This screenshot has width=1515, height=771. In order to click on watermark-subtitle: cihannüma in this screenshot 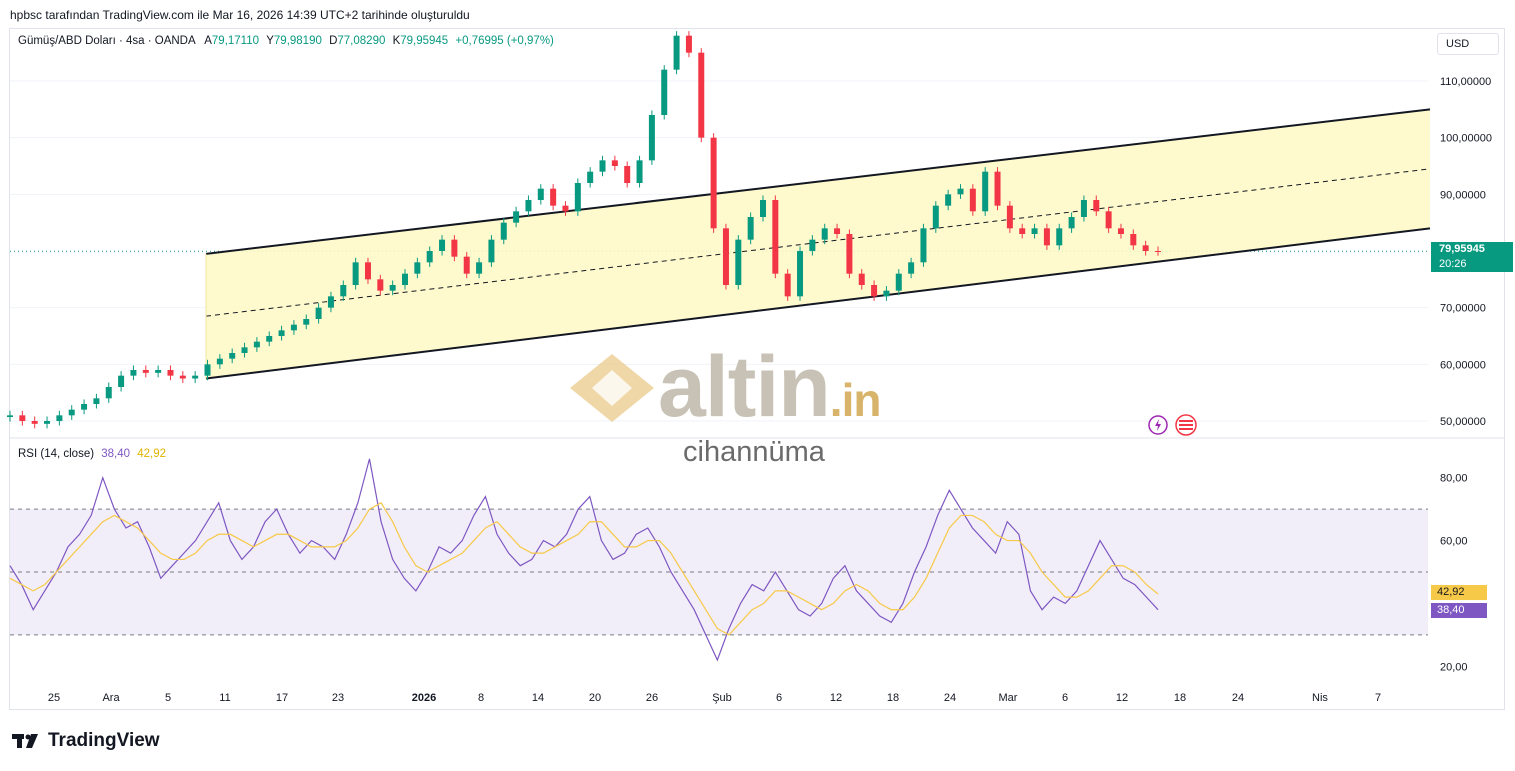, I will do `click(754, 452)`.